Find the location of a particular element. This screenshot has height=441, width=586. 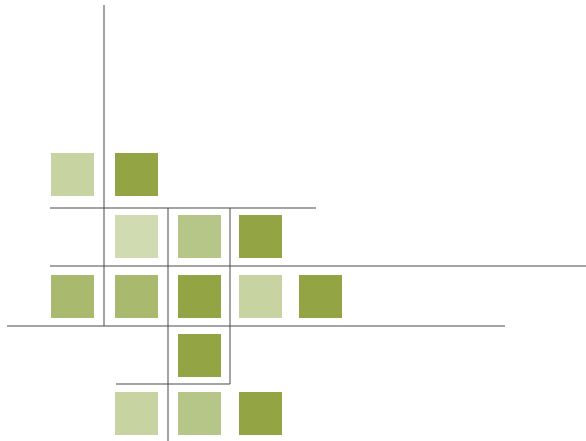

tile-r4-c3 is located at coordinates (199, 355).